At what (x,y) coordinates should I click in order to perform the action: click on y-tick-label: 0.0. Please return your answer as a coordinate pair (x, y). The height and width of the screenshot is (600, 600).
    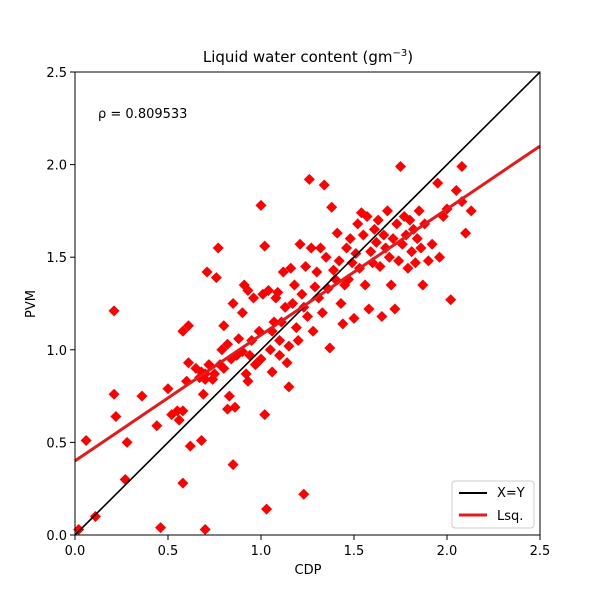
    Looking at the image, I should click on (56, 536).